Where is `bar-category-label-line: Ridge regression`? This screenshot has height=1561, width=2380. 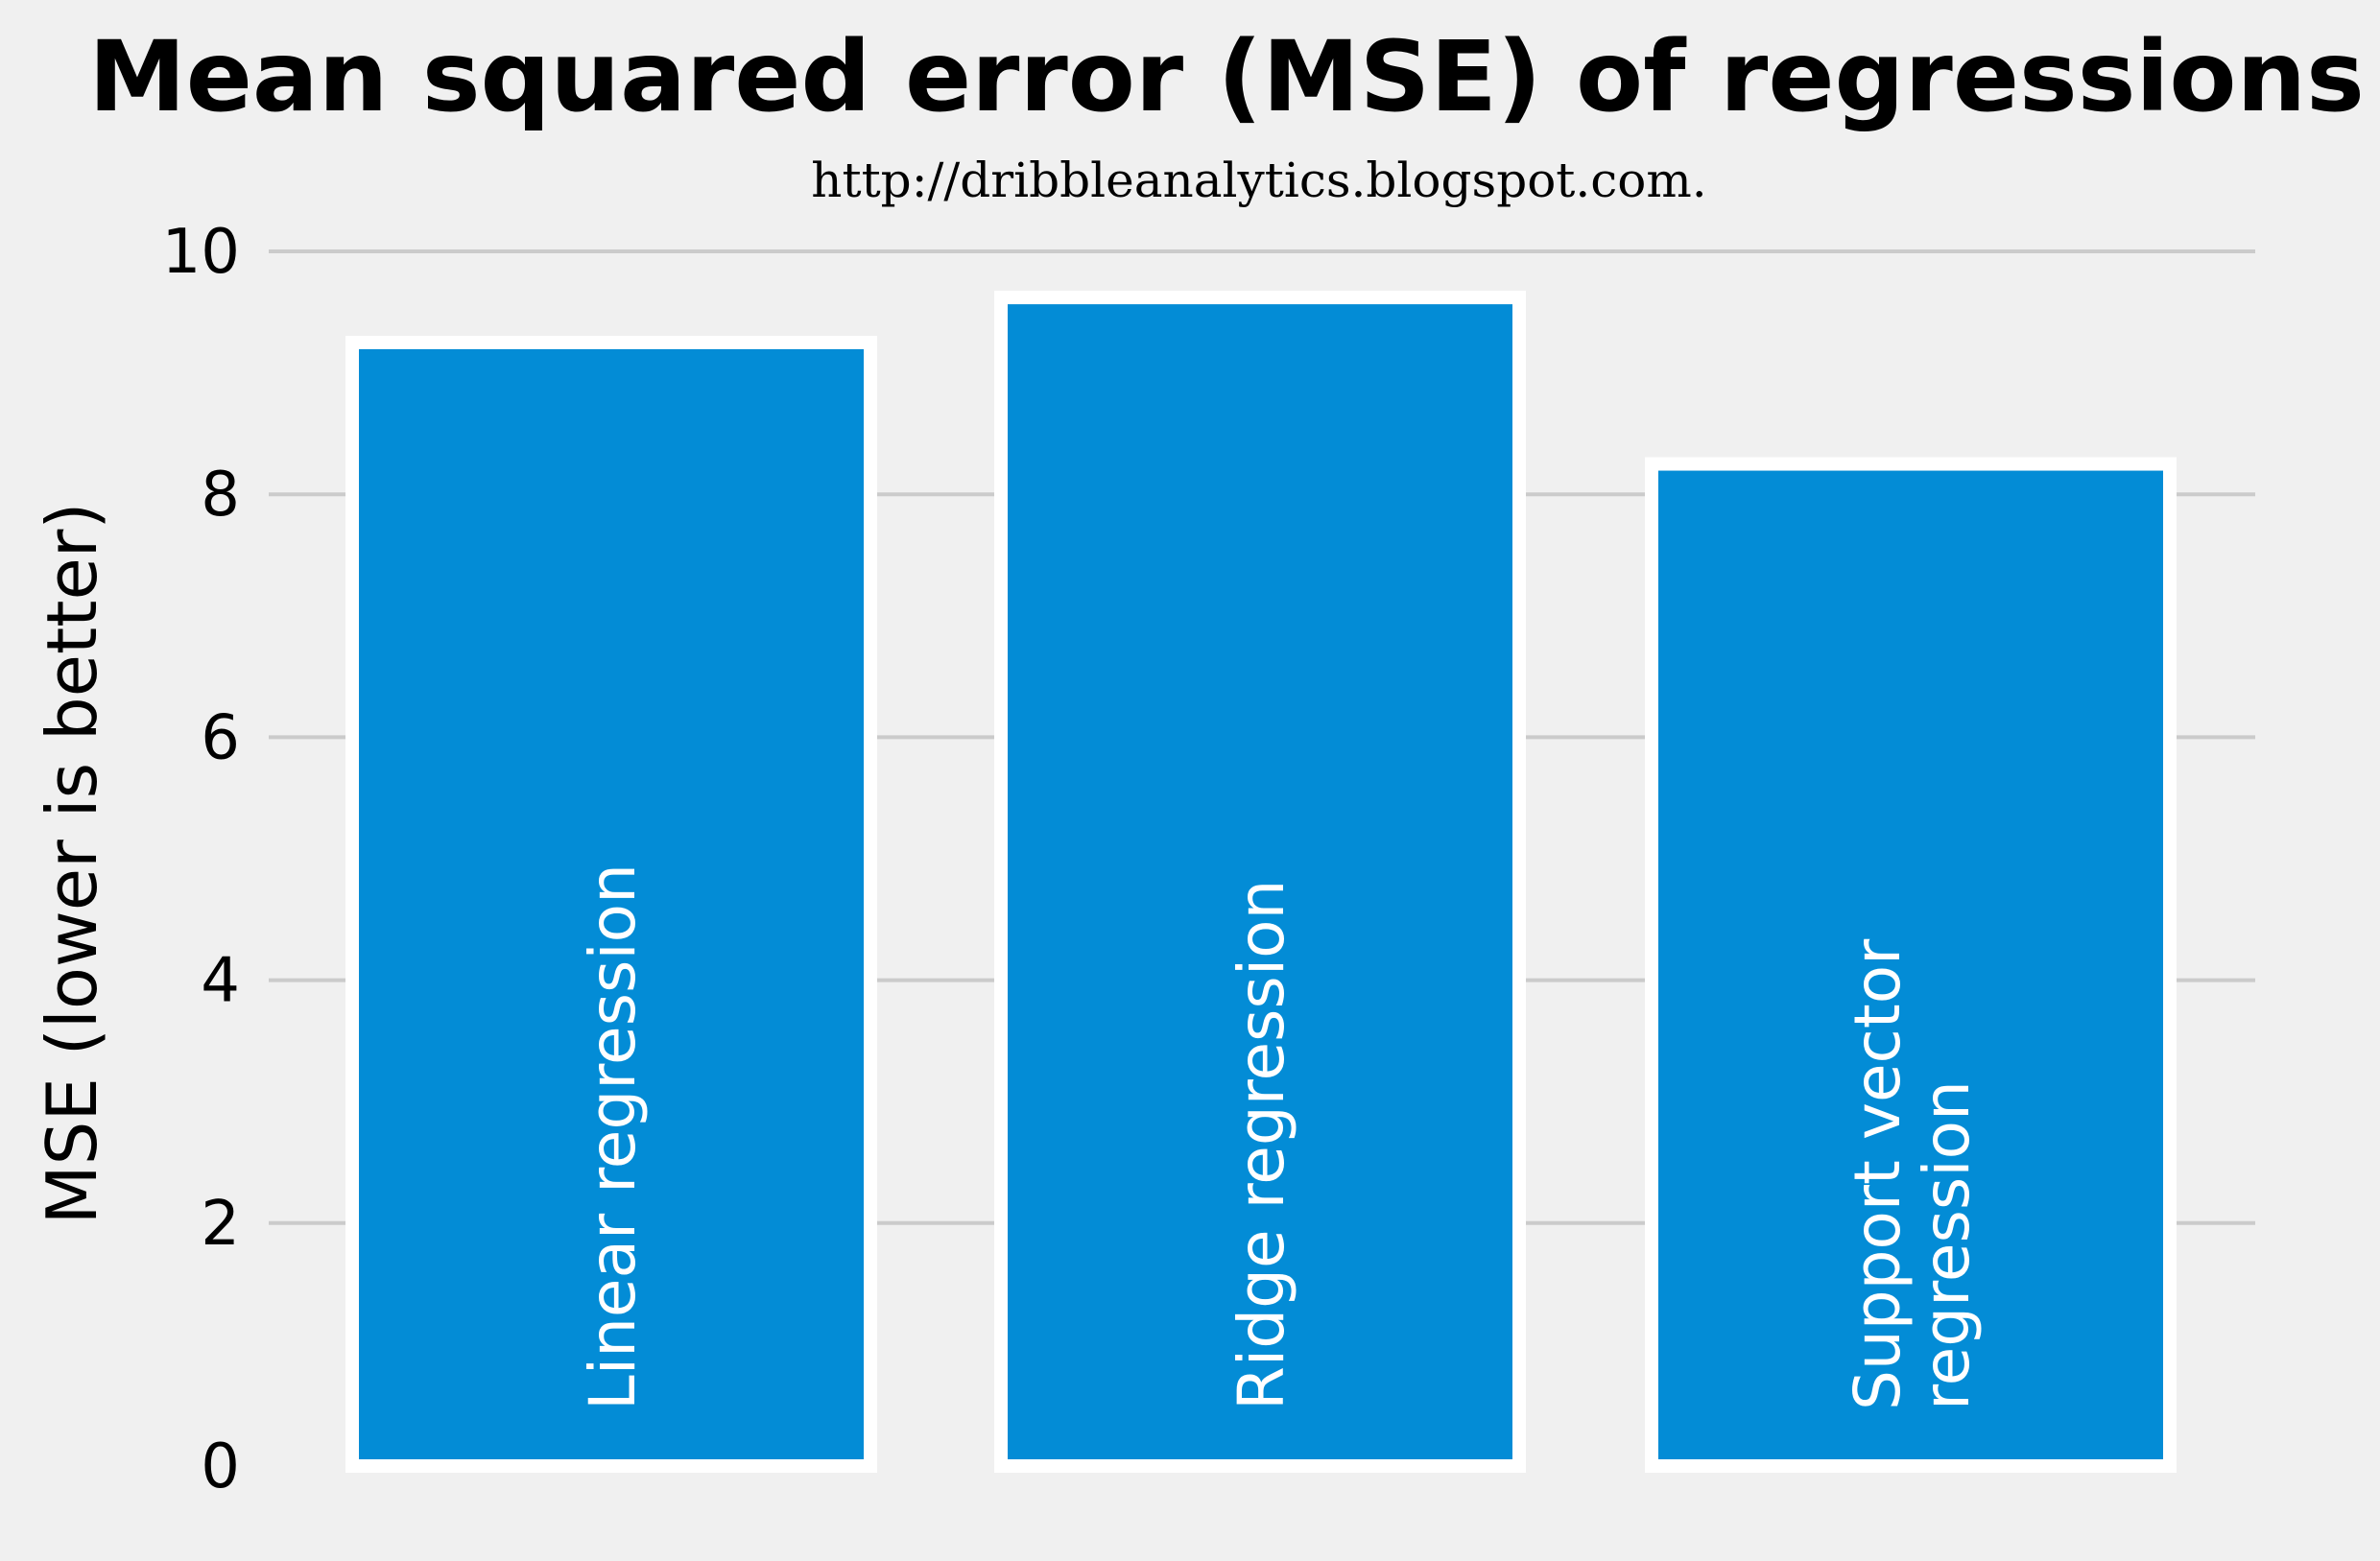 bar-category-label-line: Ridge regression is located at coordinates (1262, 1145).